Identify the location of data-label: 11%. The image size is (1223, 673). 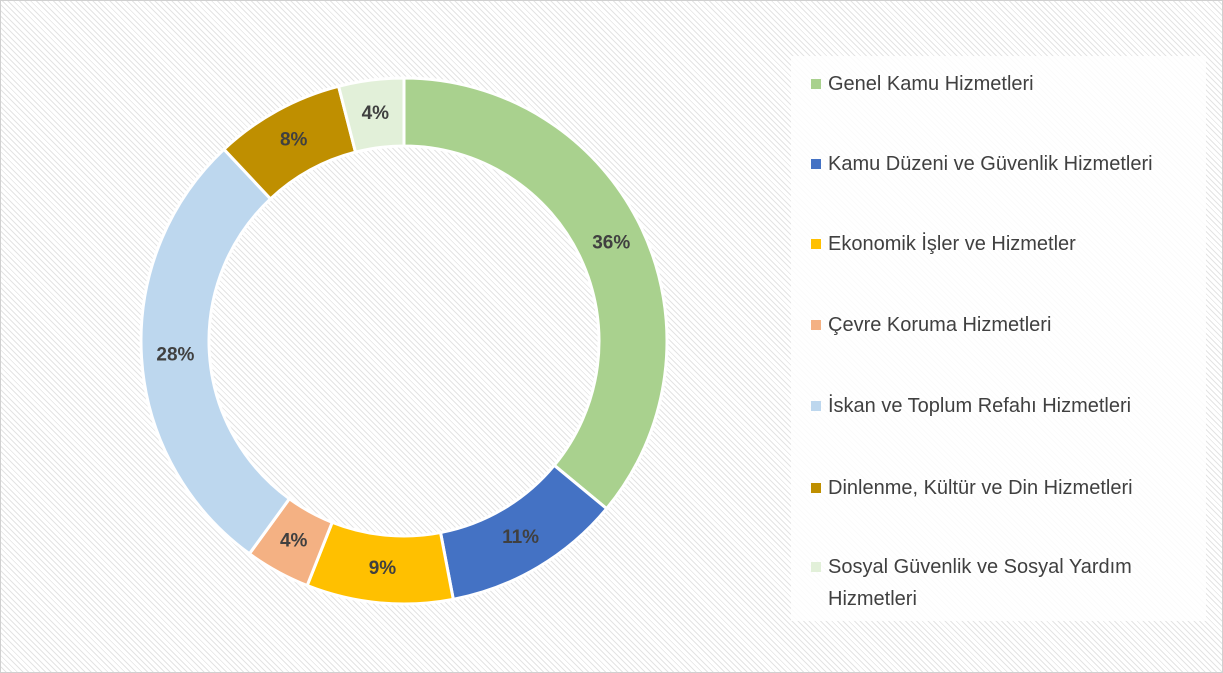
(520, 537).